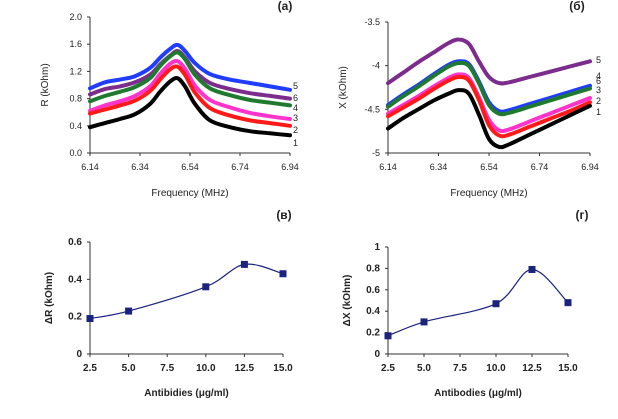  What do you see at coordinates (186, 393) in the screenshot?
I see `x-axis-title: Antibidies (μg/ml)` at bounding box center [186, 393].